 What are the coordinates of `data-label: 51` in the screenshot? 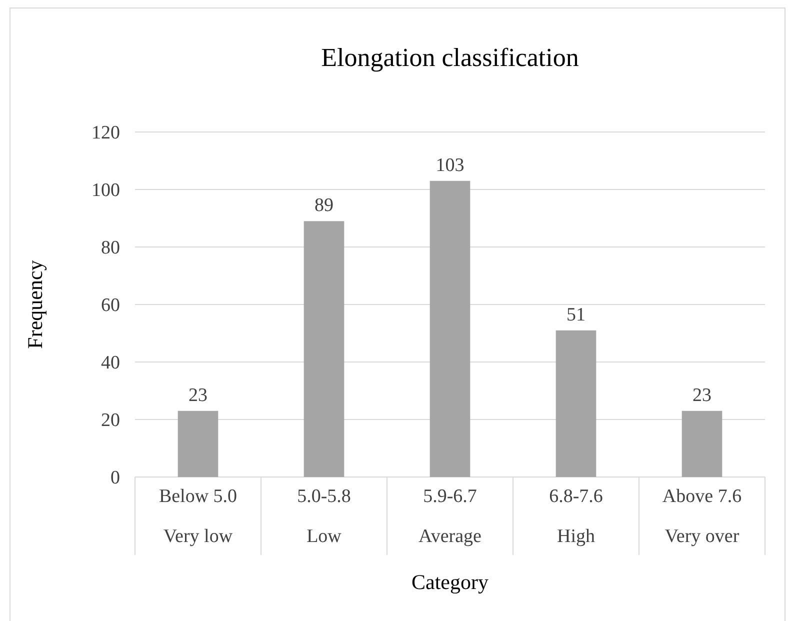 It's located at (576, 315).